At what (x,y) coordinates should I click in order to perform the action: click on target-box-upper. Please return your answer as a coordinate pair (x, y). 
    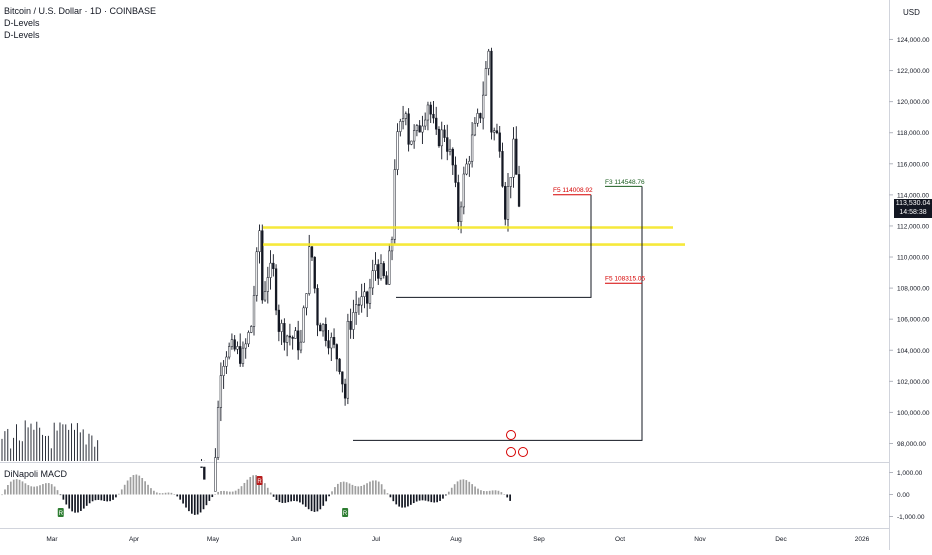
    Looking at the image, I should click on (494, 246).